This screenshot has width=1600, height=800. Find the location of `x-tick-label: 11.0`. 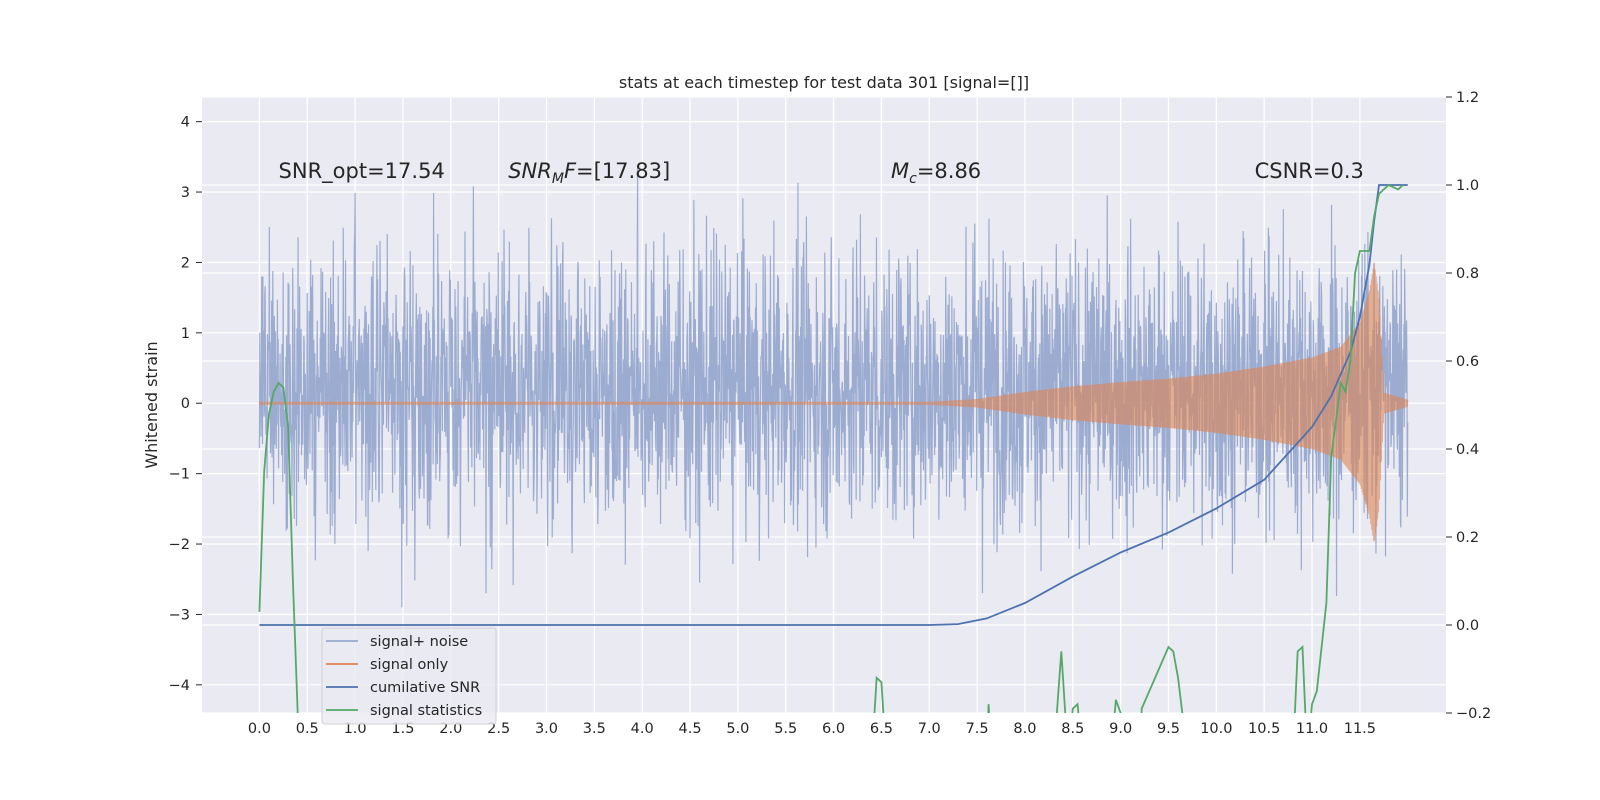

x-tick-label: 11.0 is located at coordinates (1312, 729).